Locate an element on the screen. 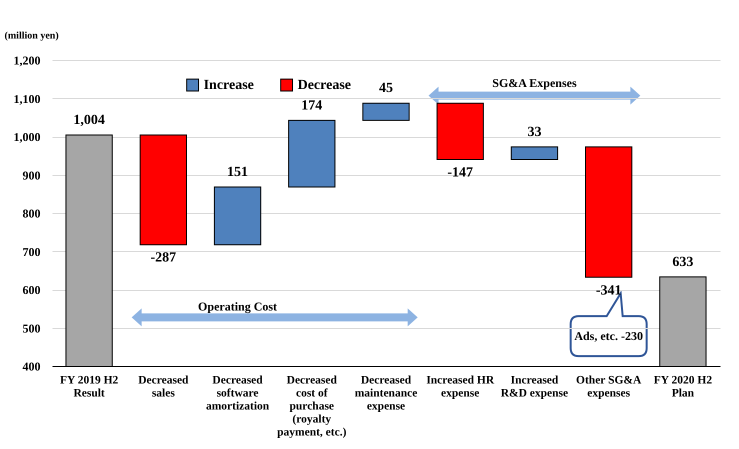 This screenshot has height=449, width=739. data-label: 174 is located at coordinates (311, 106).